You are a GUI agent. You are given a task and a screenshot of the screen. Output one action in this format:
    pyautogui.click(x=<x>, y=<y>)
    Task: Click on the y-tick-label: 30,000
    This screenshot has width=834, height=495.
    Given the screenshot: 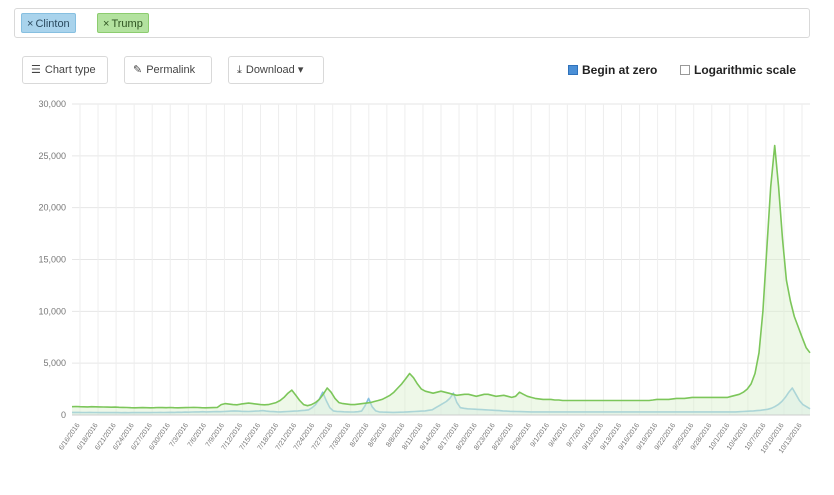 What is the action you would take?
    pyautogui.click(x=52, y=104)
    